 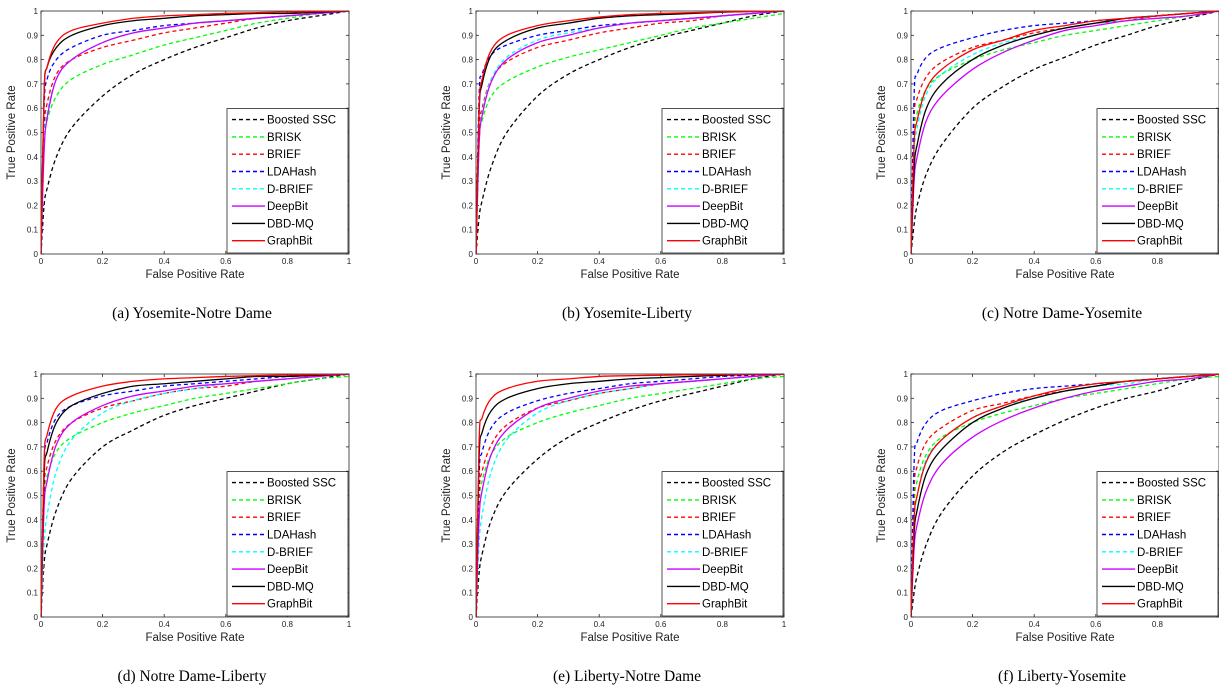 What do you see at coordinates (882, 132) in the screenshot?
I see `y-axis-label: True Positive Rate` at bounding box center [882, 132].